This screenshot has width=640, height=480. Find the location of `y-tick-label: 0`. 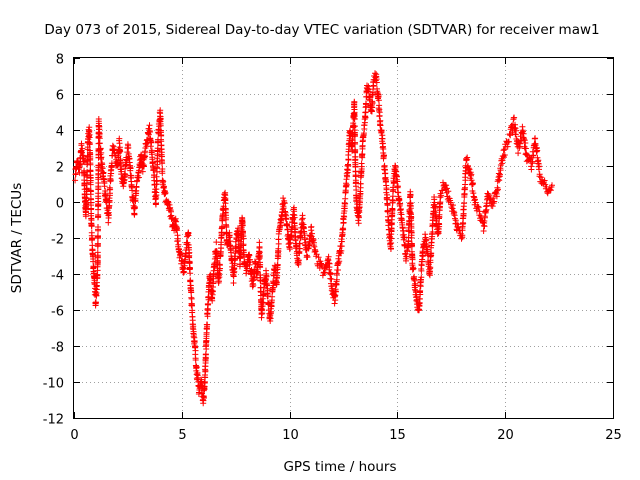

y-tick-label: 0 is located at coordinates (60, 204).